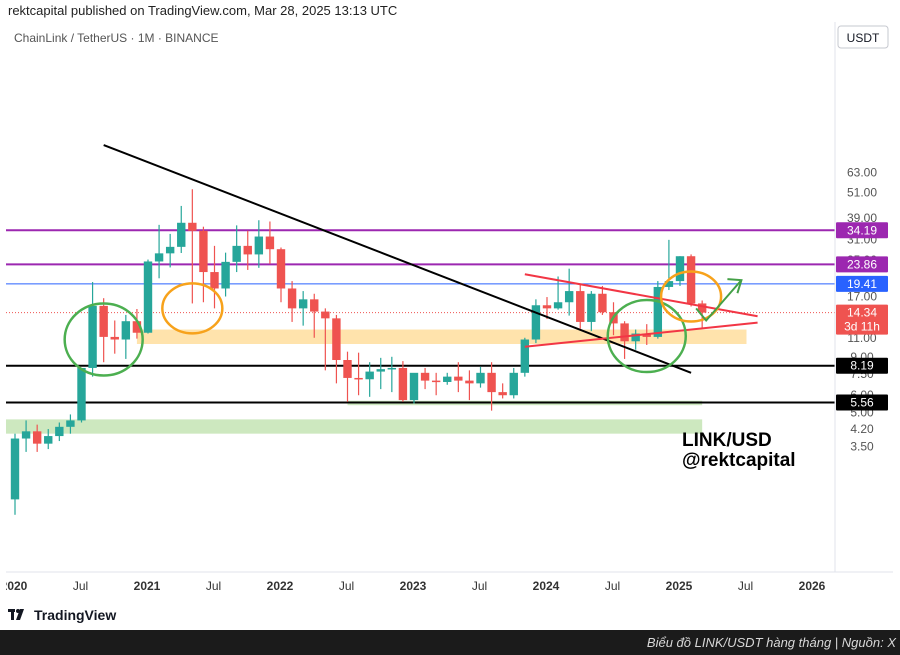 This screenshot has width=900, height=655. I want to click on x-tick-label: 2022, so click(280, 586).